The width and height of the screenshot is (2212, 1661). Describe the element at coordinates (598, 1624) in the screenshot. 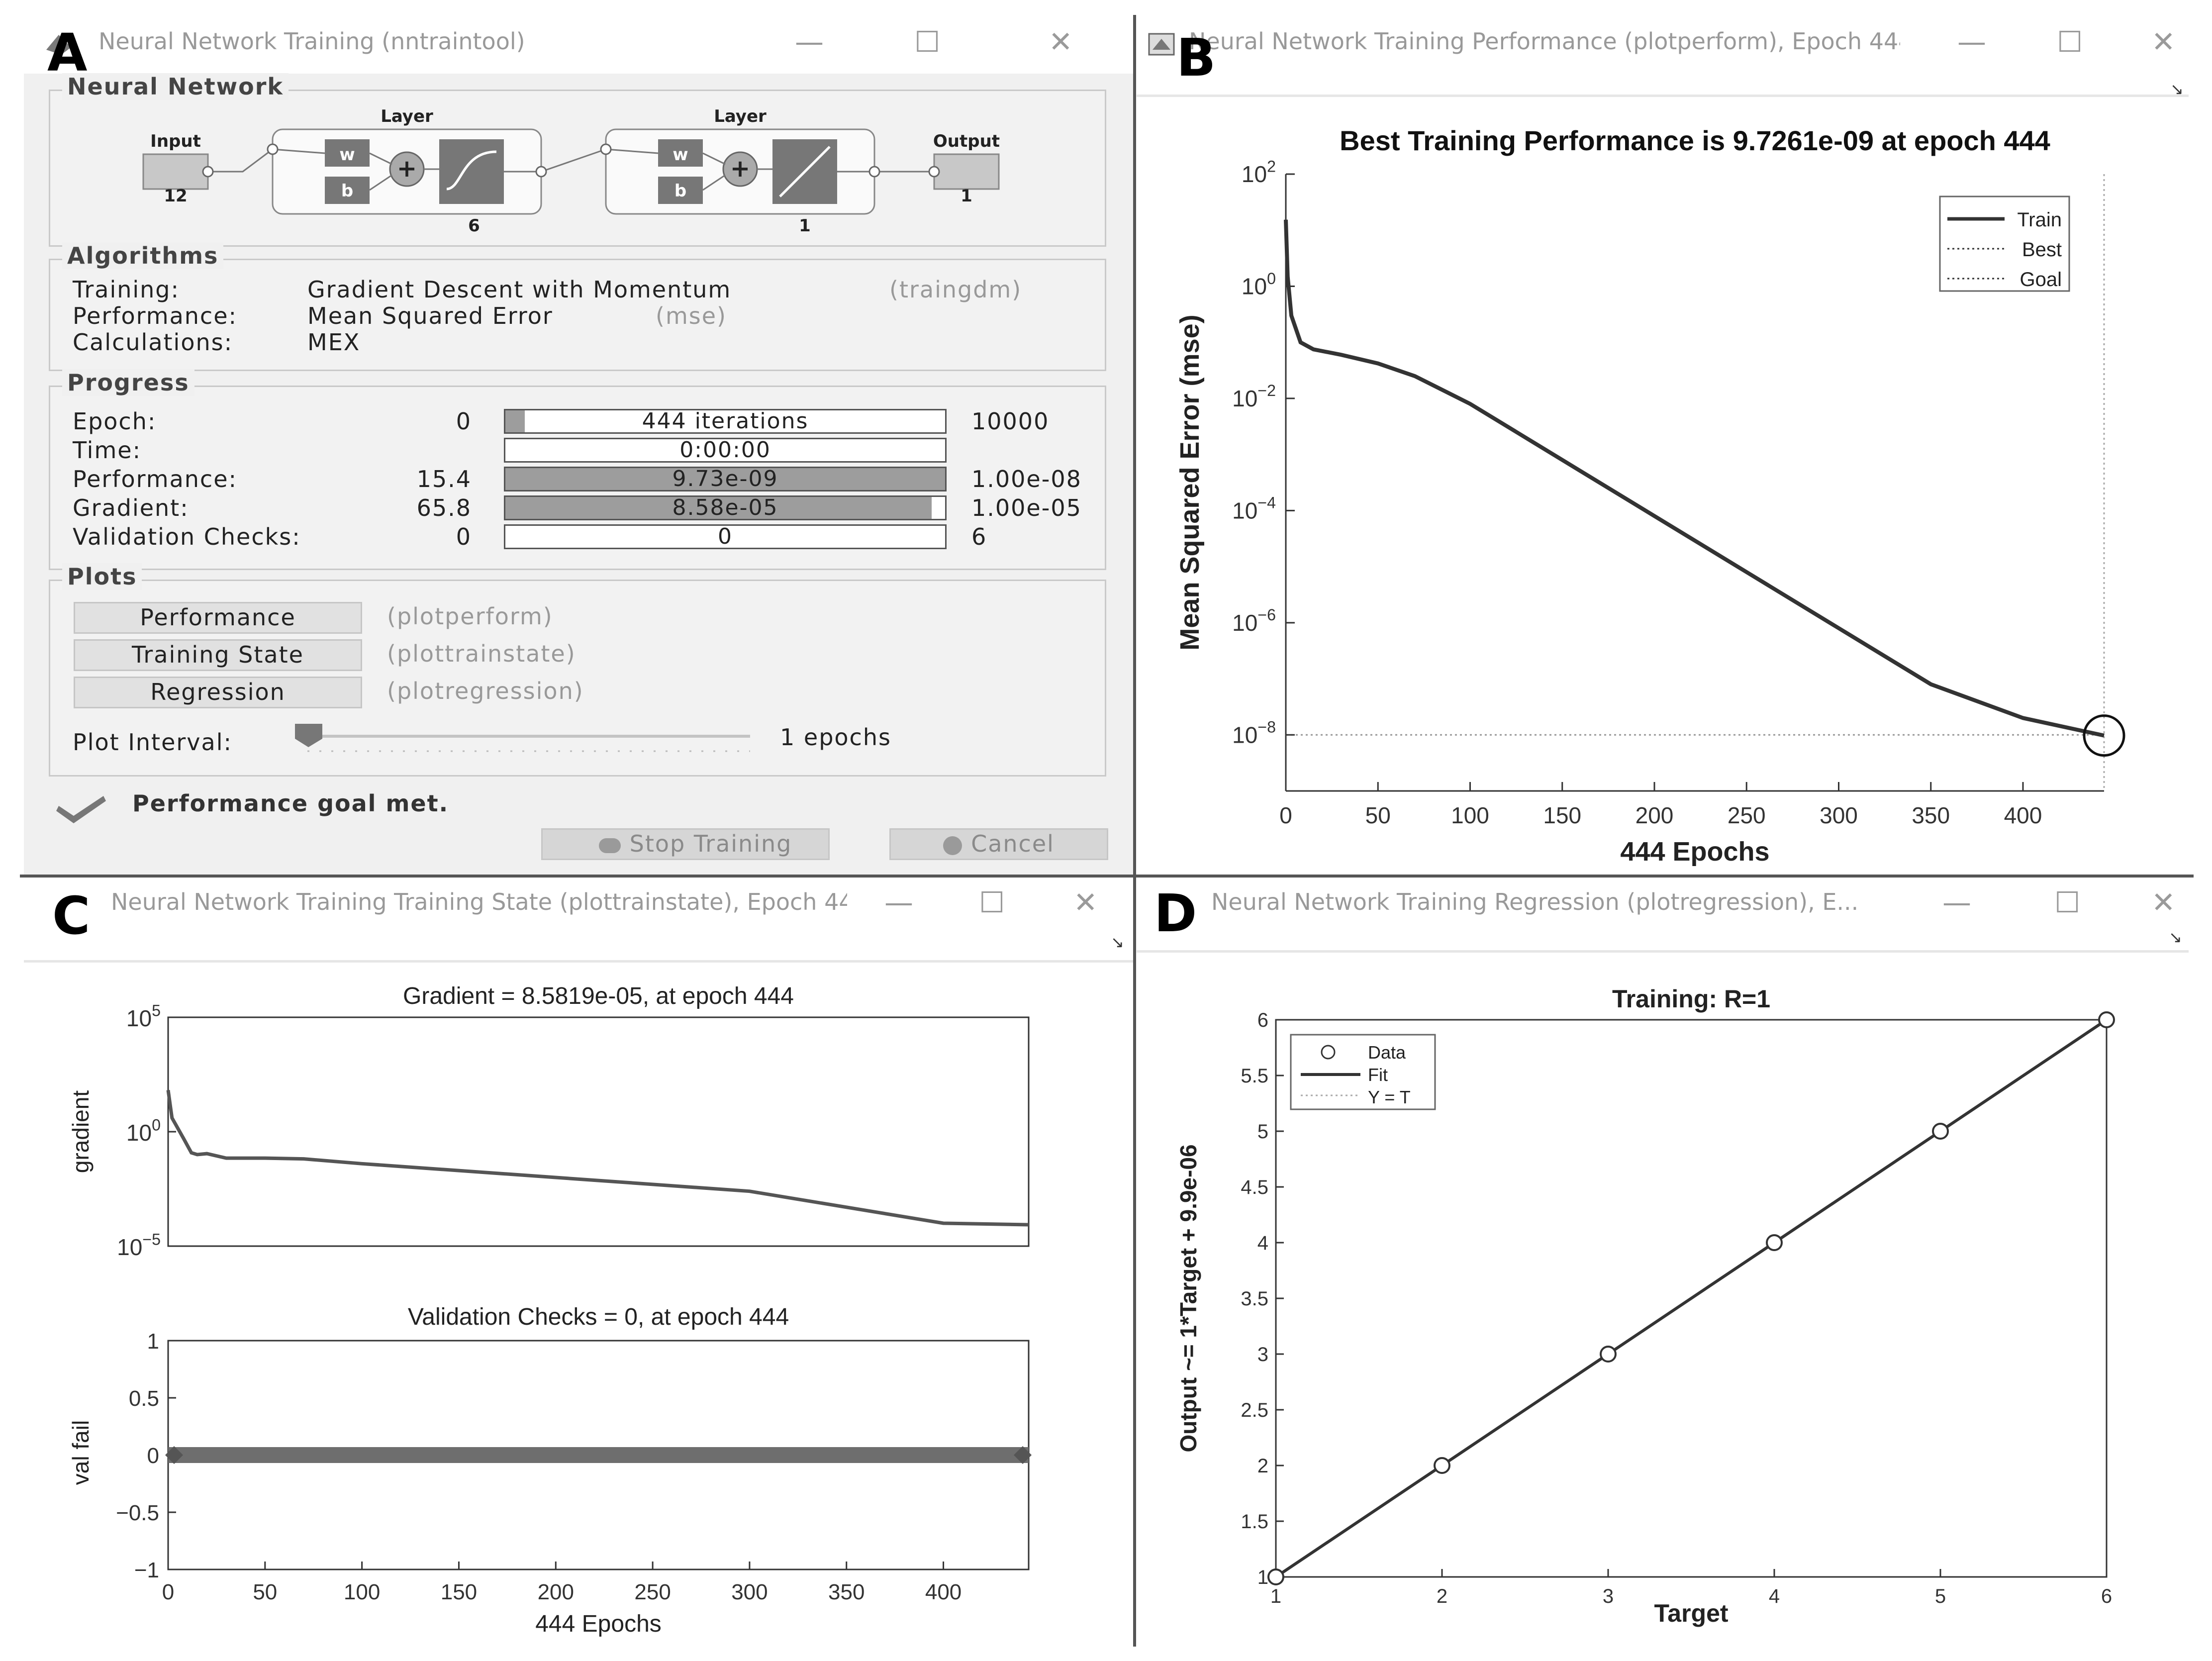

I see `valfail-x-label: 444 Epochs` at that location.